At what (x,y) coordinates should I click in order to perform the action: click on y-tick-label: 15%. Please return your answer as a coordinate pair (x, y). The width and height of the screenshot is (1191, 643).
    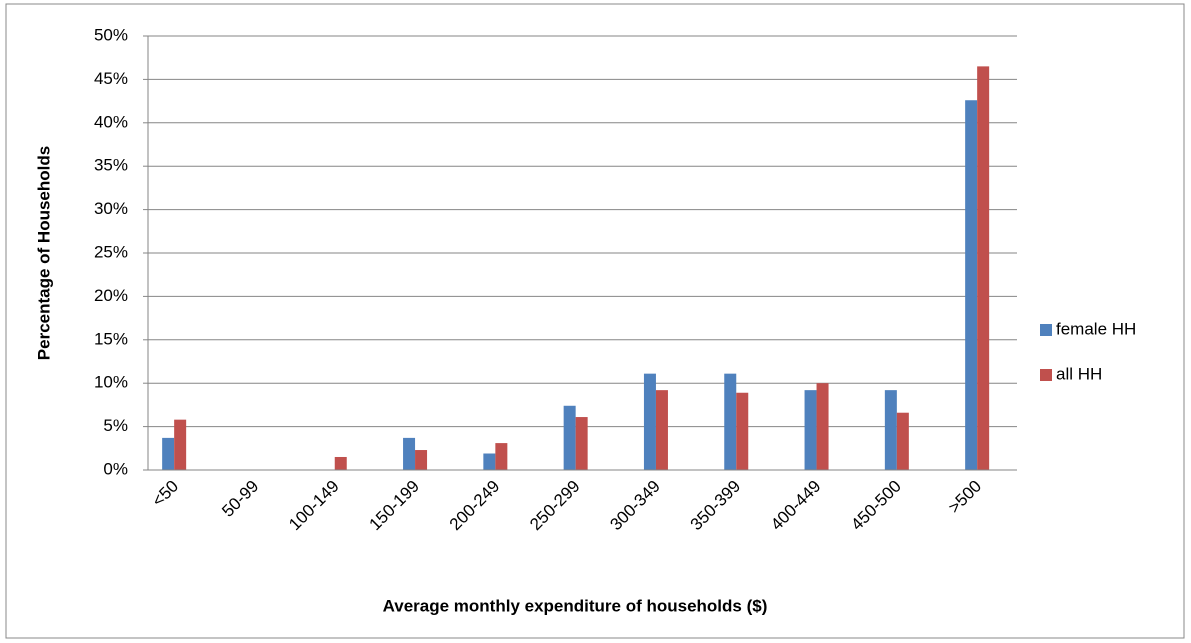
    Looking at the image, I should click on (111, 338).